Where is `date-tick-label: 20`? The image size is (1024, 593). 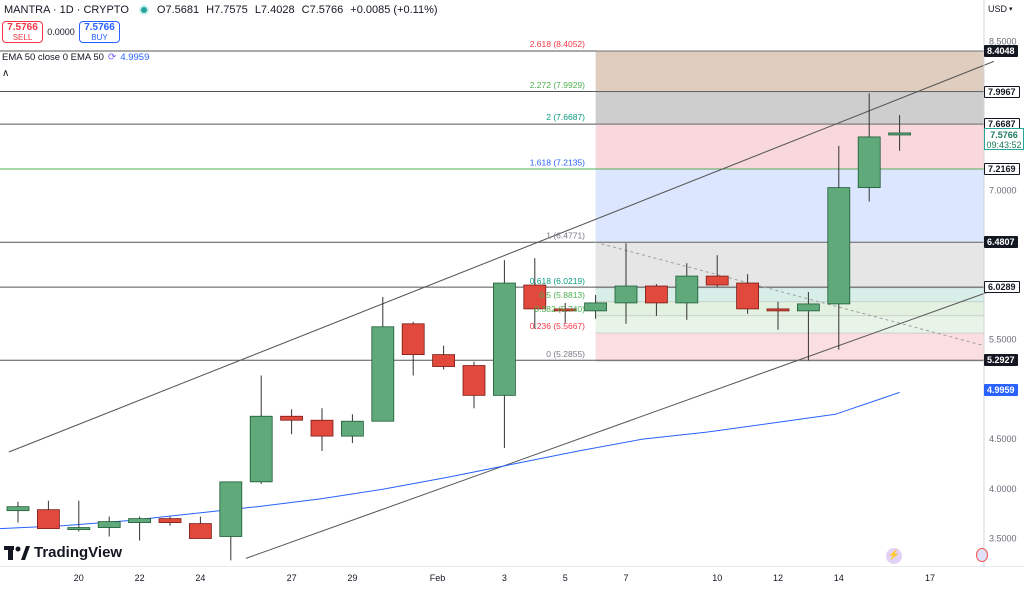
date-tick-label: 20 is located at coordinates (79, 578).